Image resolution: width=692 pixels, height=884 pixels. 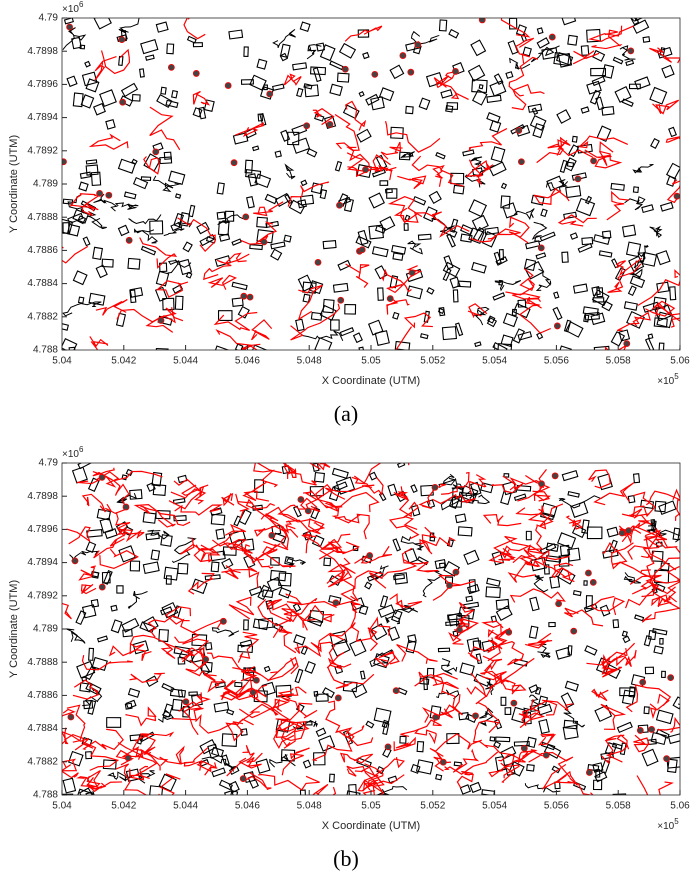 What do you see at coordinates (247, 806) in the screenshot?
I see `x-tick-label: 5.046` at bounding box center [247, 806].